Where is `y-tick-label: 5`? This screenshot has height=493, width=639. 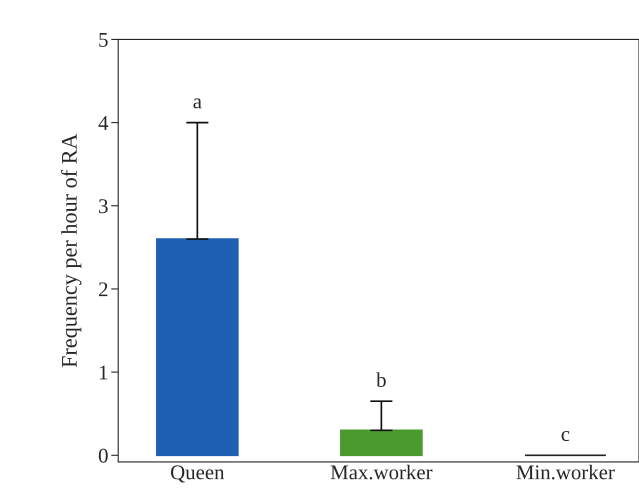
y-tick-label: 5 is located at coordinates (103, 40).